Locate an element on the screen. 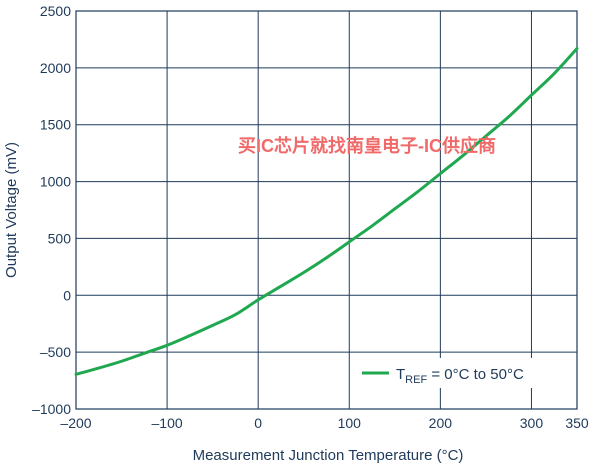 This screenshot has height=469, width=601. legend: TREF = 0°C to 50°C is located at coordinates (454, 373).